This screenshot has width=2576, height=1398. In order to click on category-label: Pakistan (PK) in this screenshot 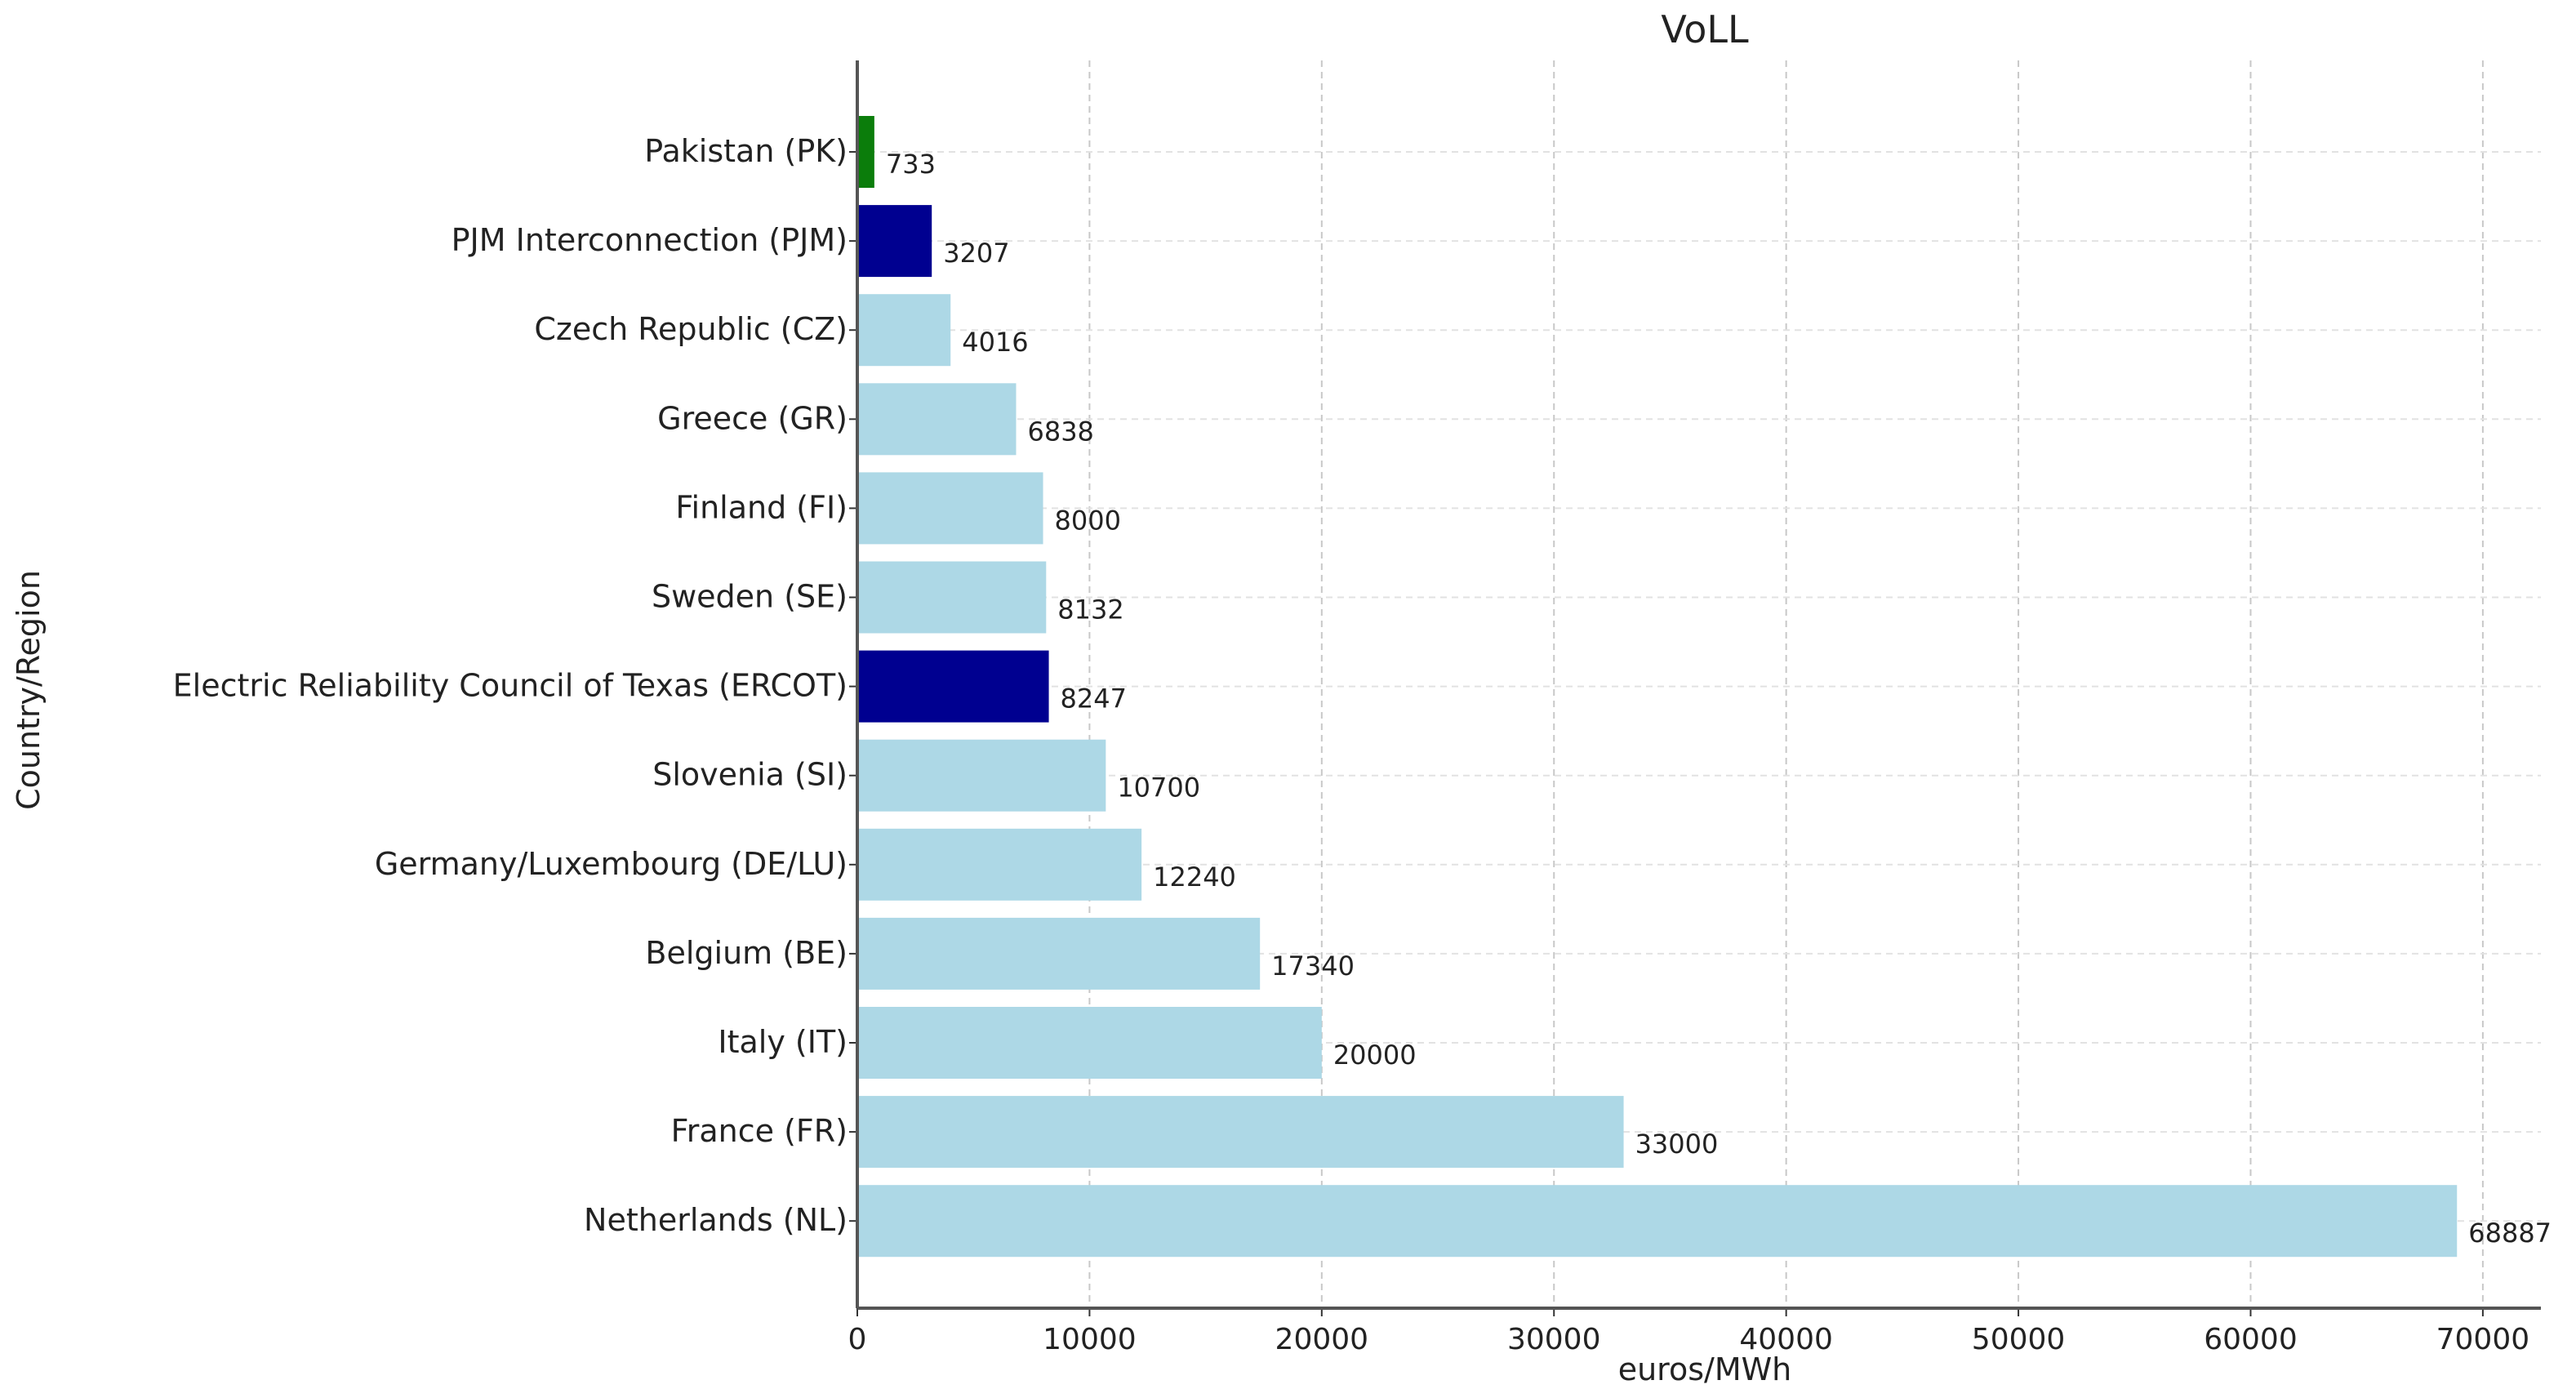, I will do `click(746, 151)`.